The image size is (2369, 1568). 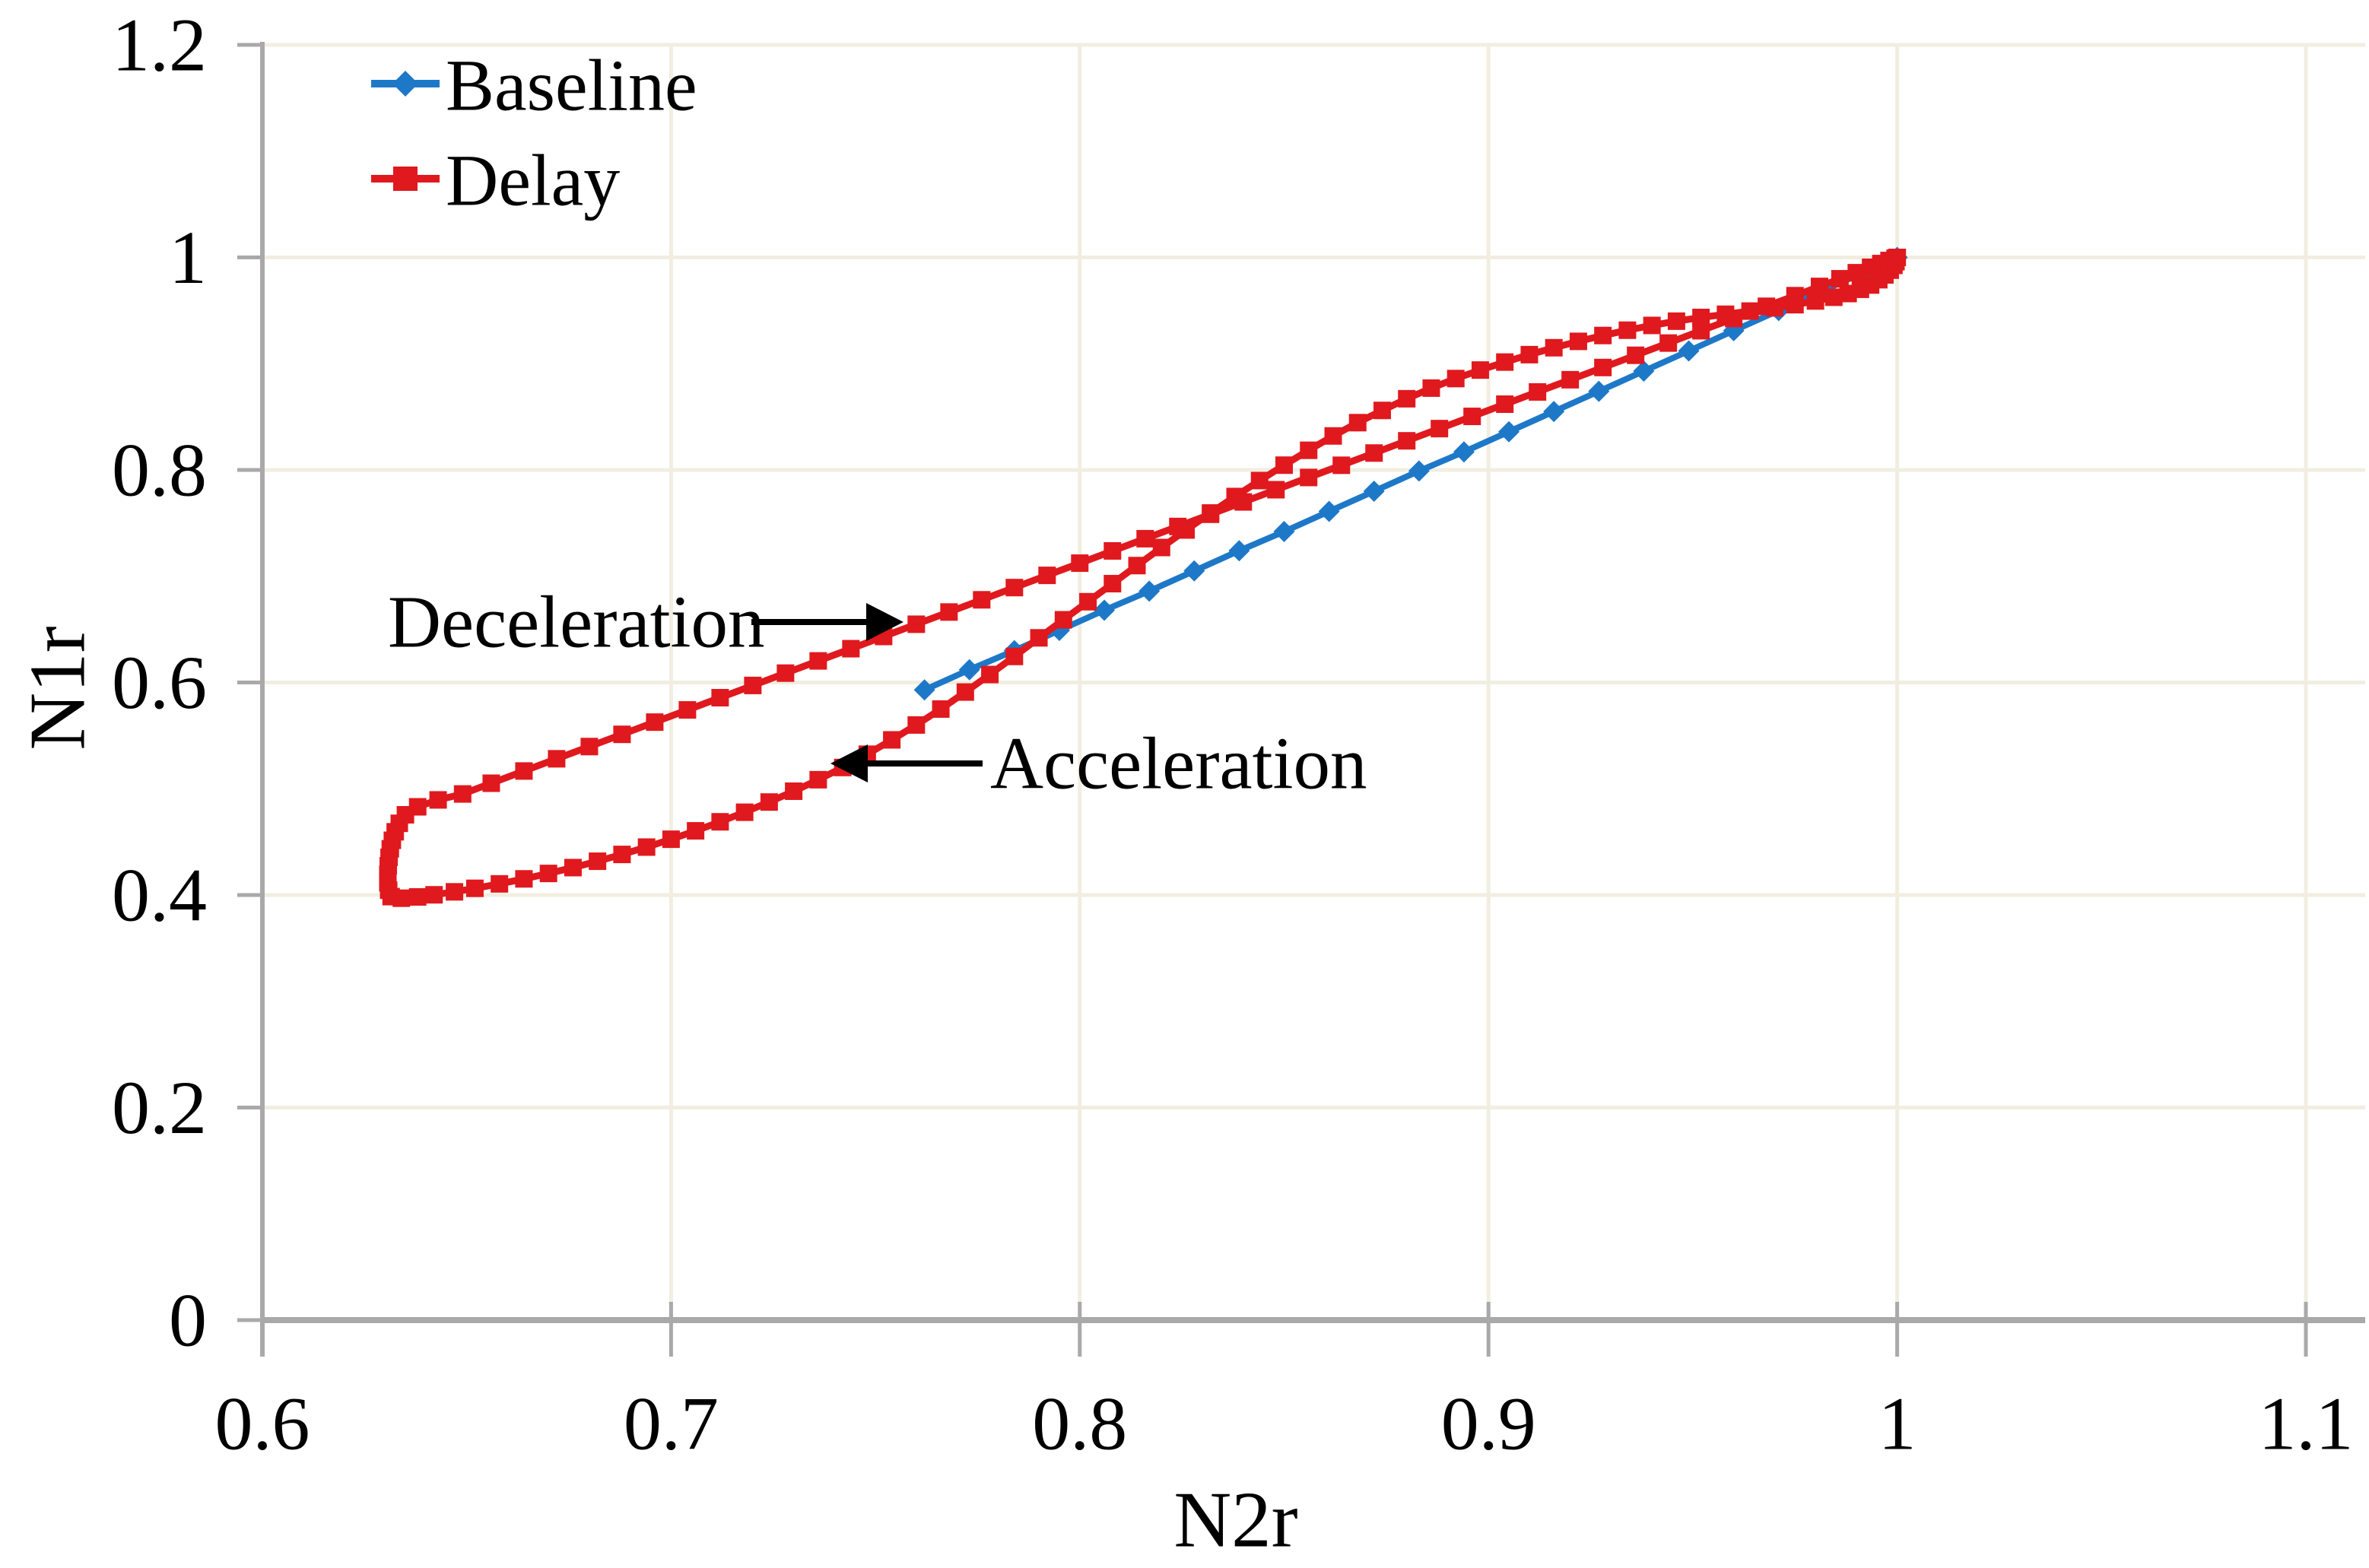 What do you see at coordinates (405, 84) in the screenshot?
I see `legend-diamond-marker` at bounding box center [405, 84].